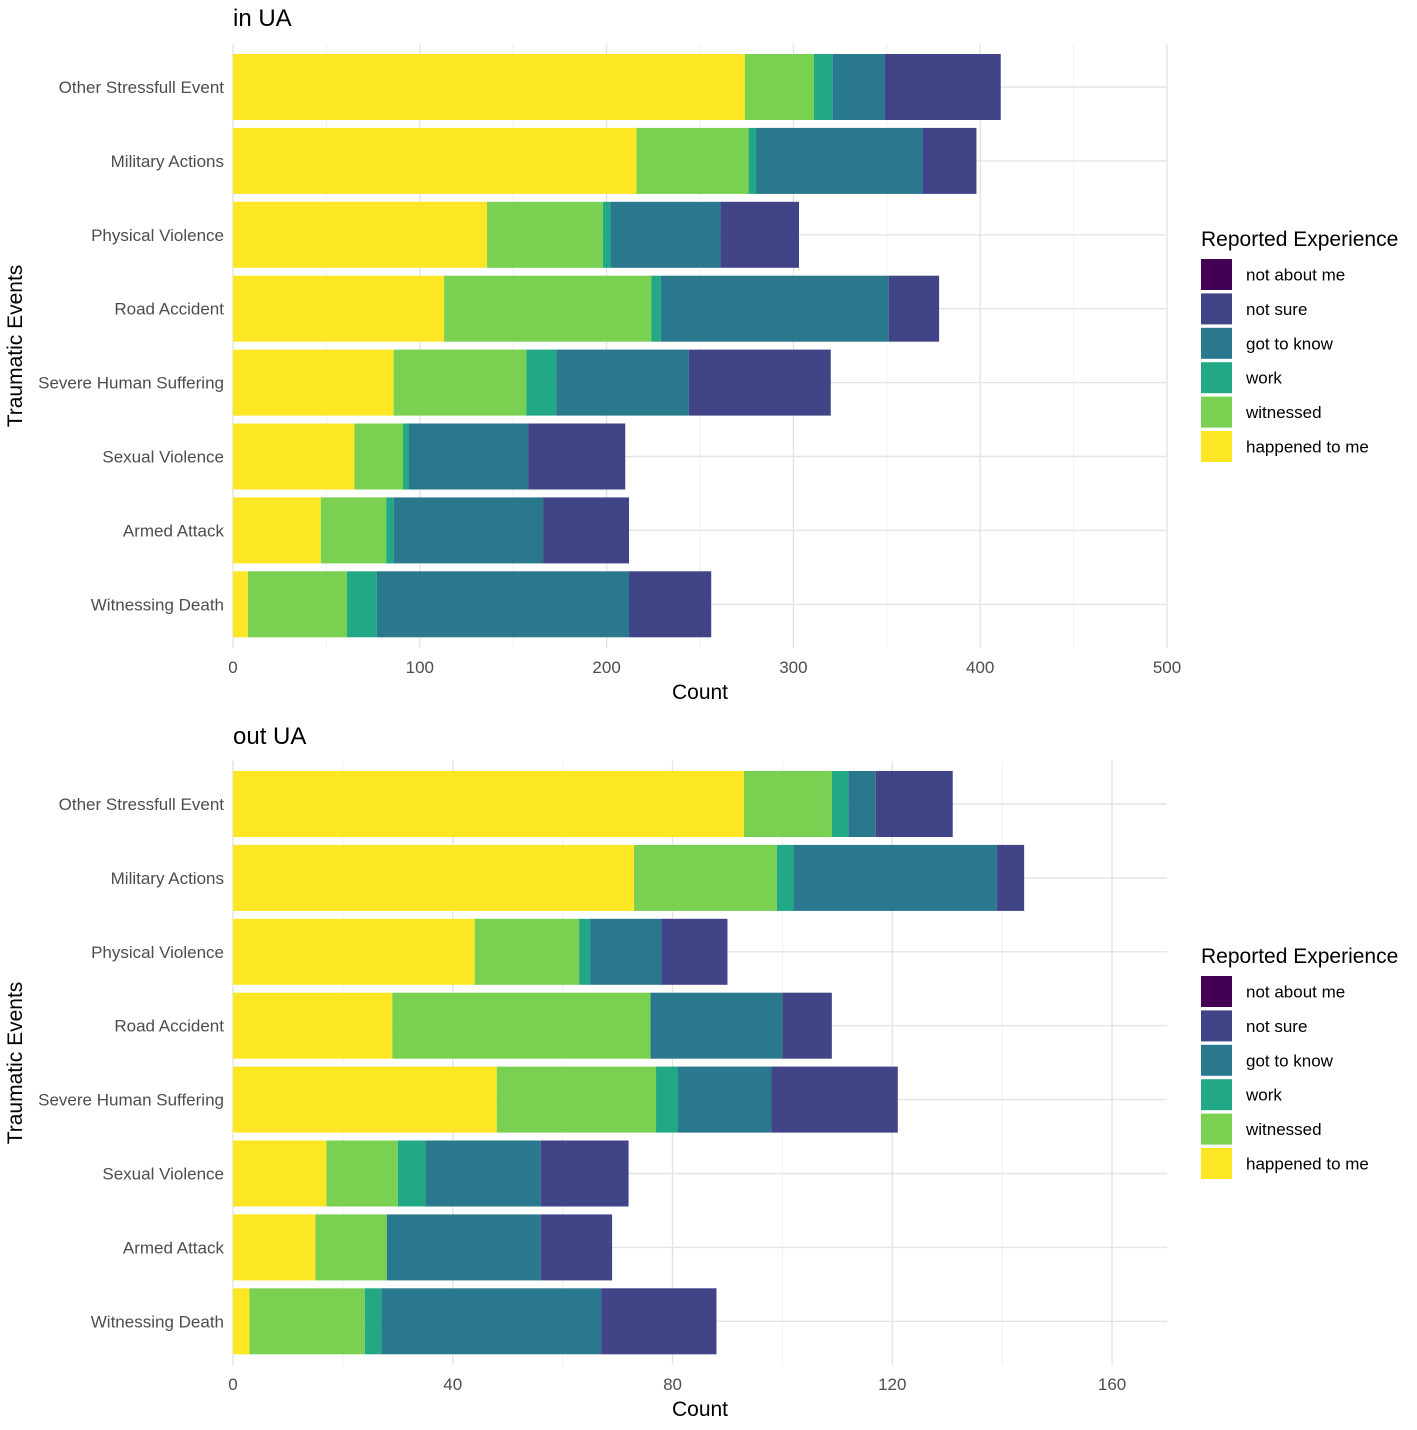 This screenshot has width=1417, height=1430. I want to click on panel1-legend-key-got-to-know, so click(1216, 343).